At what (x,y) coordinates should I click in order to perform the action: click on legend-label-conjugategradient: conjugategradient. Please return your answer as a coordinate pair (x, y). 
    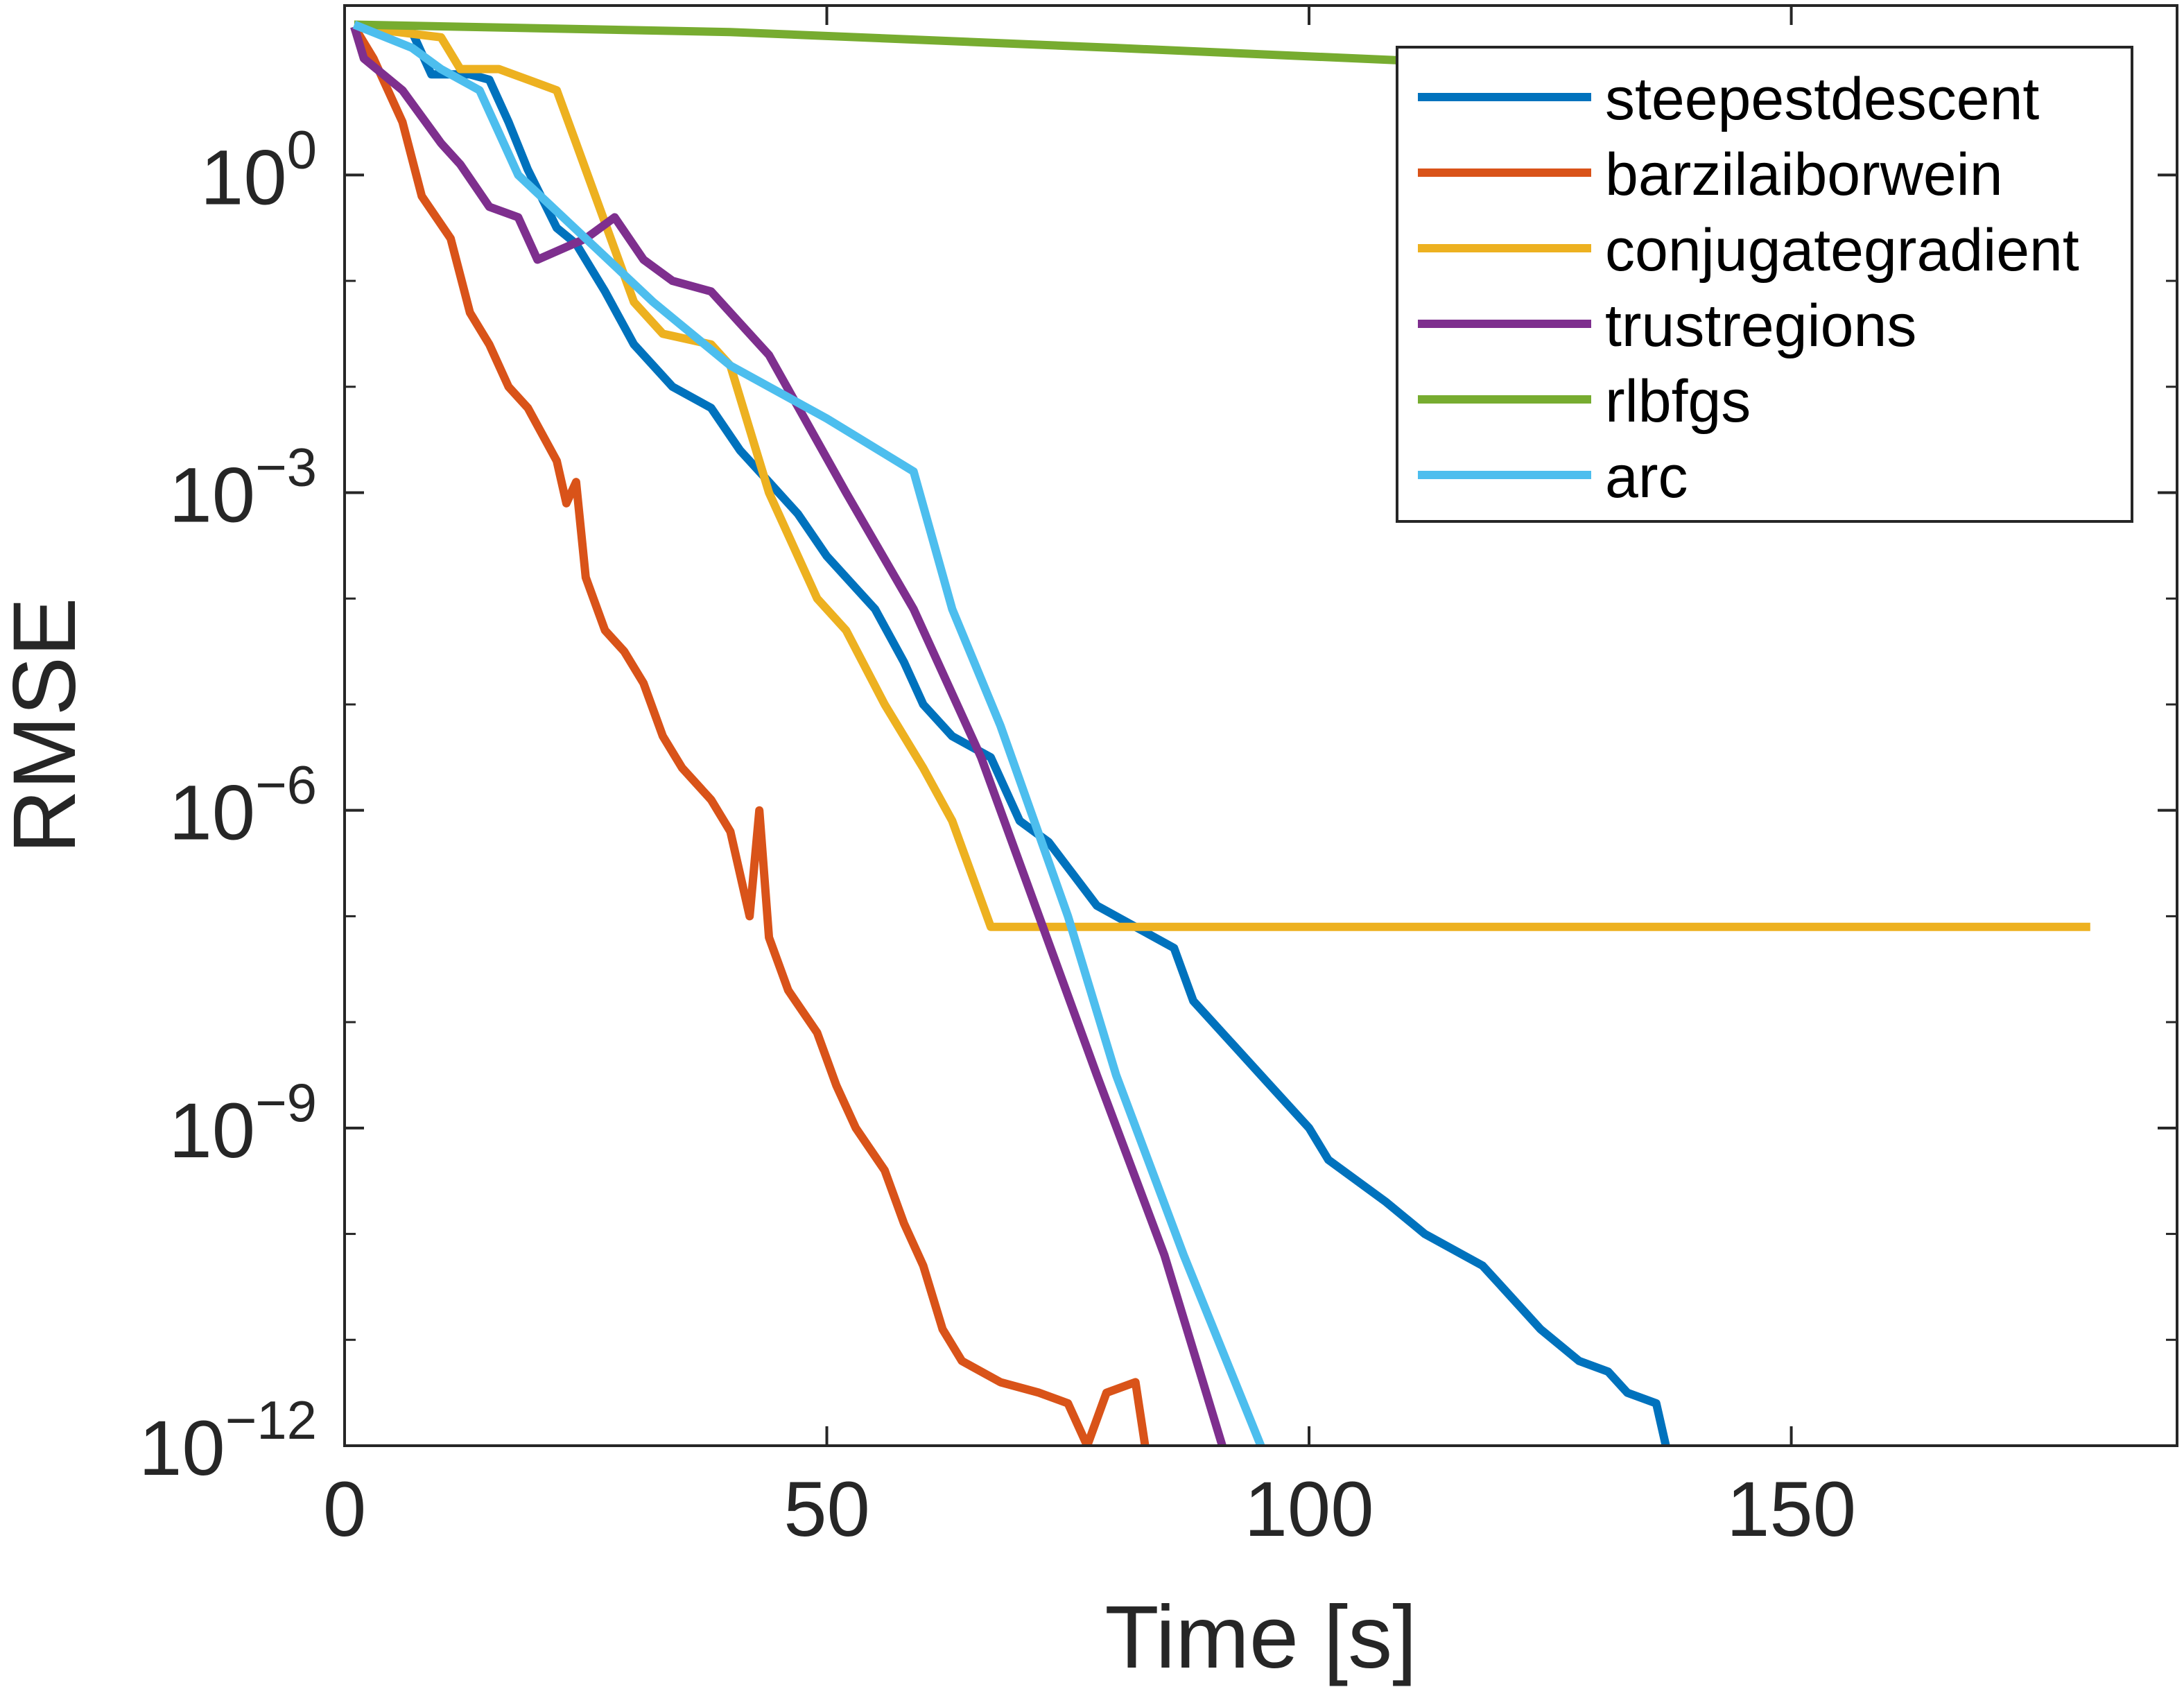
    Looking at the image, I should click on (1842, 250).